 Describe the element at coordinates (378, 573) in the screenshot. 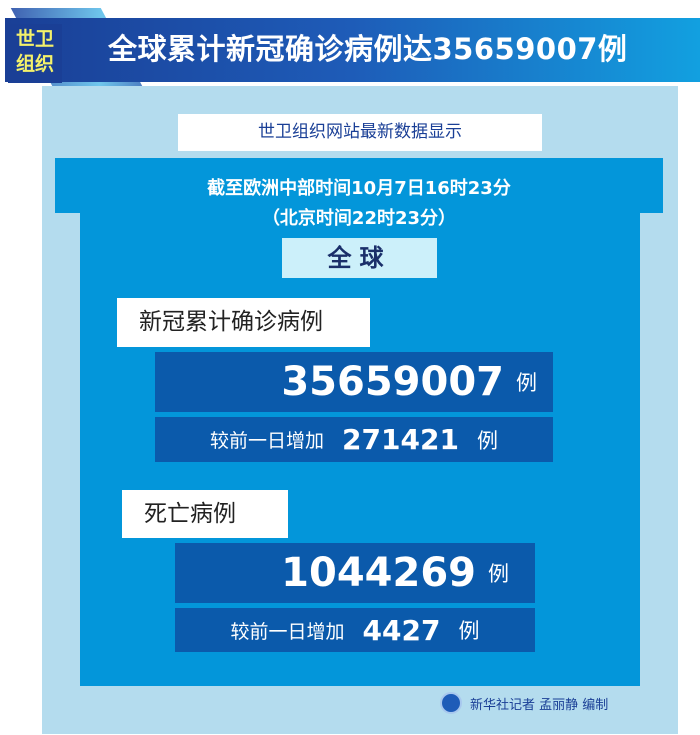

I see `deaths-value: 1044269` at that location.